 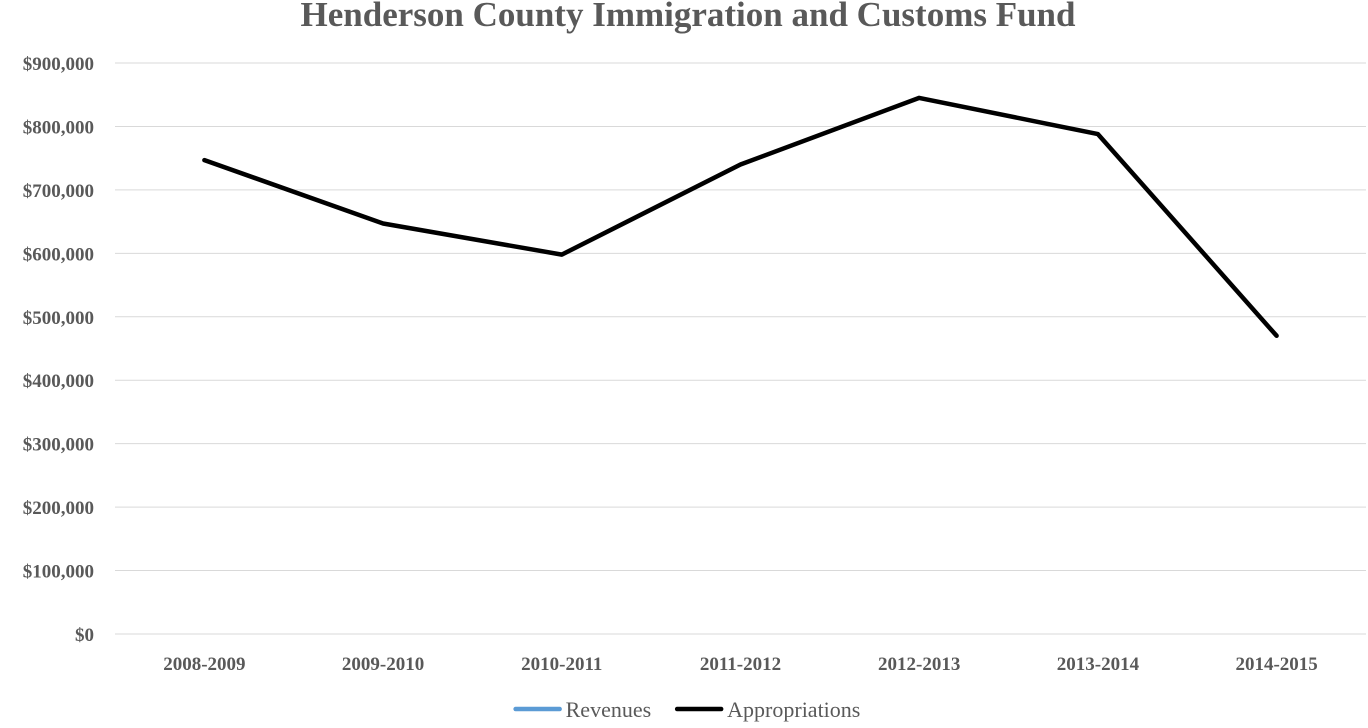 I want to click on legend-label: Revenues, so click(x=609, y=709).